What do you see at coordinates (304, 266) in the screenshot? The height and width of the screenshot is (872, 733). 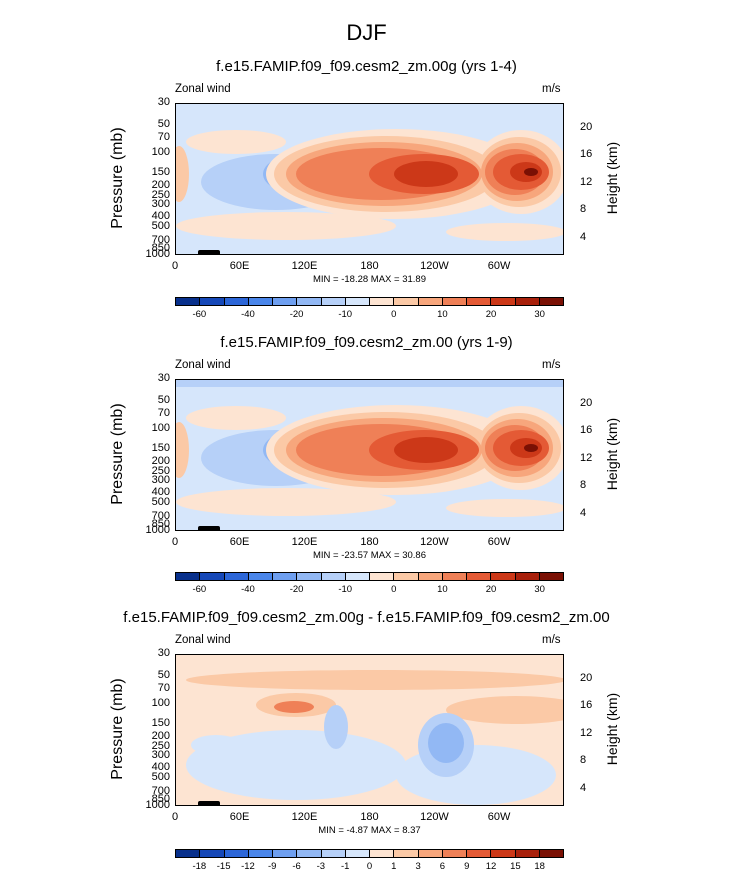 I see `x-tick-label: 120E` at bounding box center [304, 266].